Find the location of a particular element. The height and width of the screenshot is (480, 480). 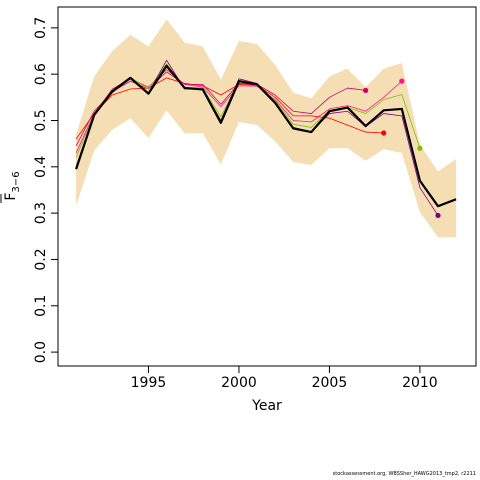

y-tick-label: 0.2 is located at coordinates (41, 259).